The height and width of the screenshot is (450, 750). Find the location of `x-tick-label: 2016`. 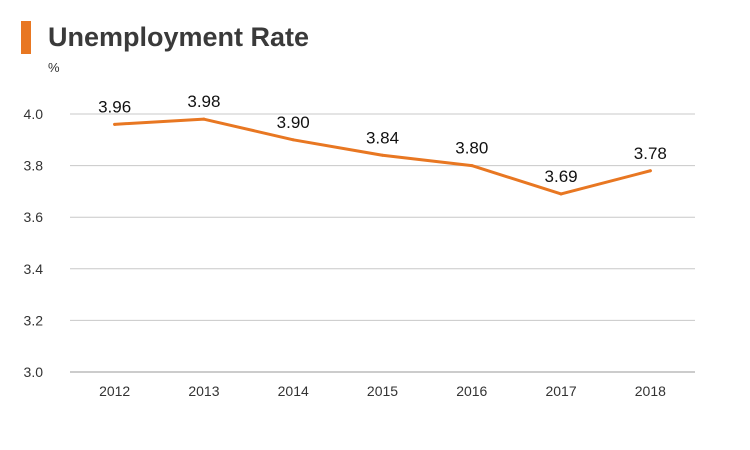

x-tick-label: 2016 is located at coordinates (471, 391).